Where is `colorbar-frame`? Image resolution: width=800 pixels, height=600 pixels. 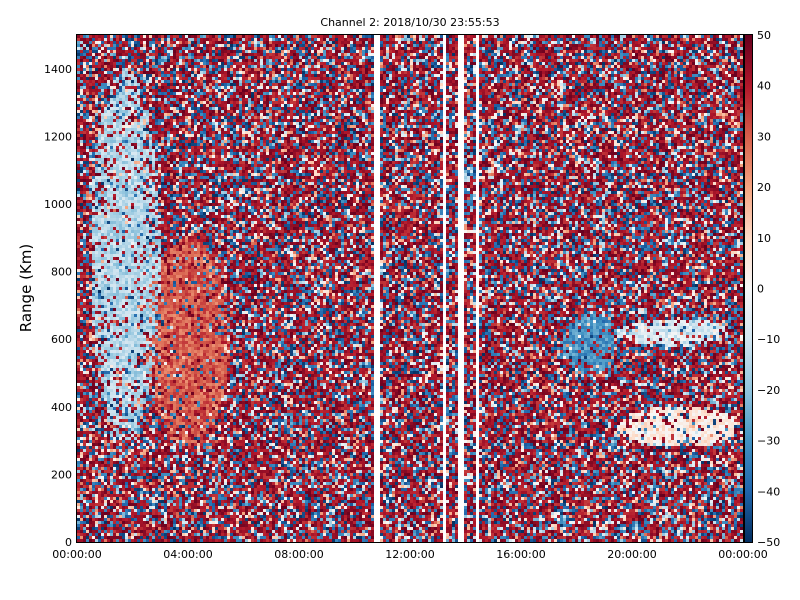 colorbar-frame is located at coordinates (748, 288).